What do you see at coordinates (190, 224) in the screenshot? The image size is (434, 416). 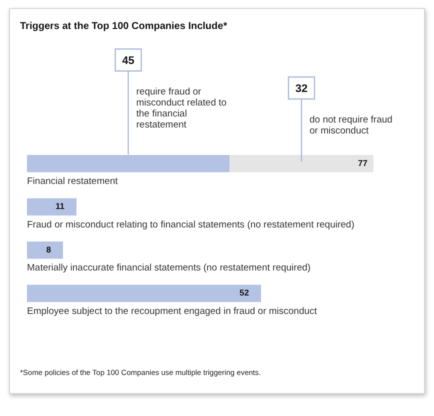 I see `y-tick-label: Fraud or misconduct relating to financial statements (no restatement required)` at bounding box center [190, 224].